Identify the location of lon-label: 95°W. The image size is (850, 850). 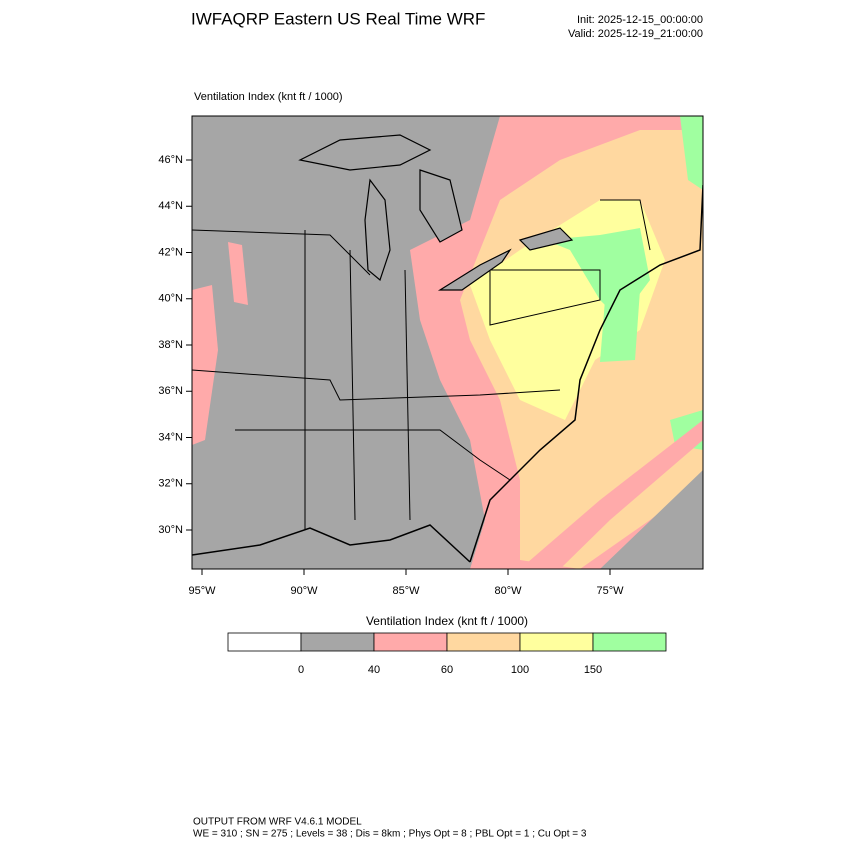
(202, 591).